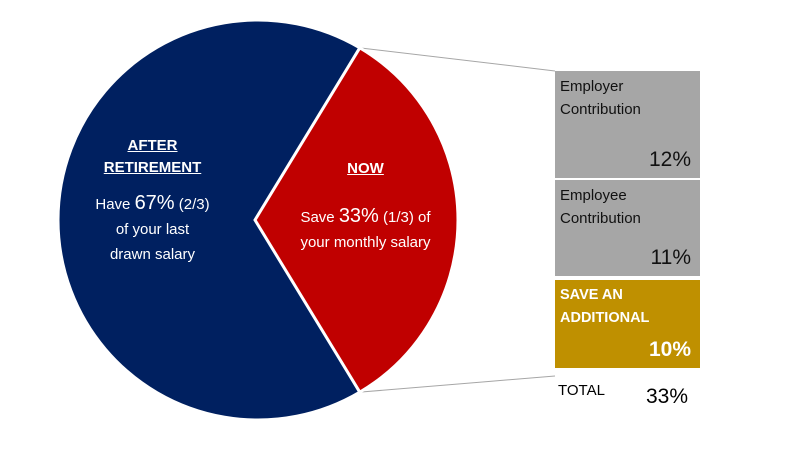 This screenshot has height=454, width=796. I want to click on employer-label-line1: Employer, so click(592, 86).